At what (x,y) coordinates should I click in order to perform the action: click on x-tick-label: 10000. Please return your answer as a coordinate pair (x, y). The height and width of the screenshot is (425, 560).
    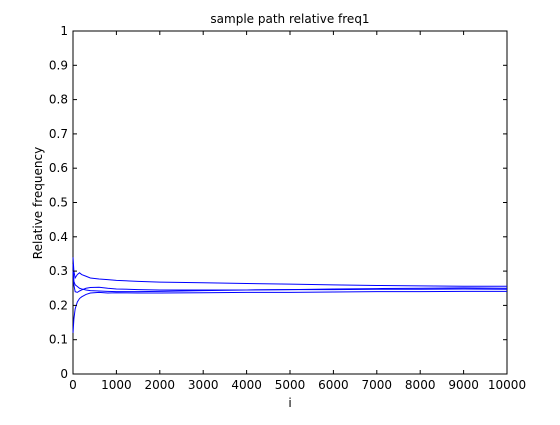
    Looking at the image, I should click on (507, 385).